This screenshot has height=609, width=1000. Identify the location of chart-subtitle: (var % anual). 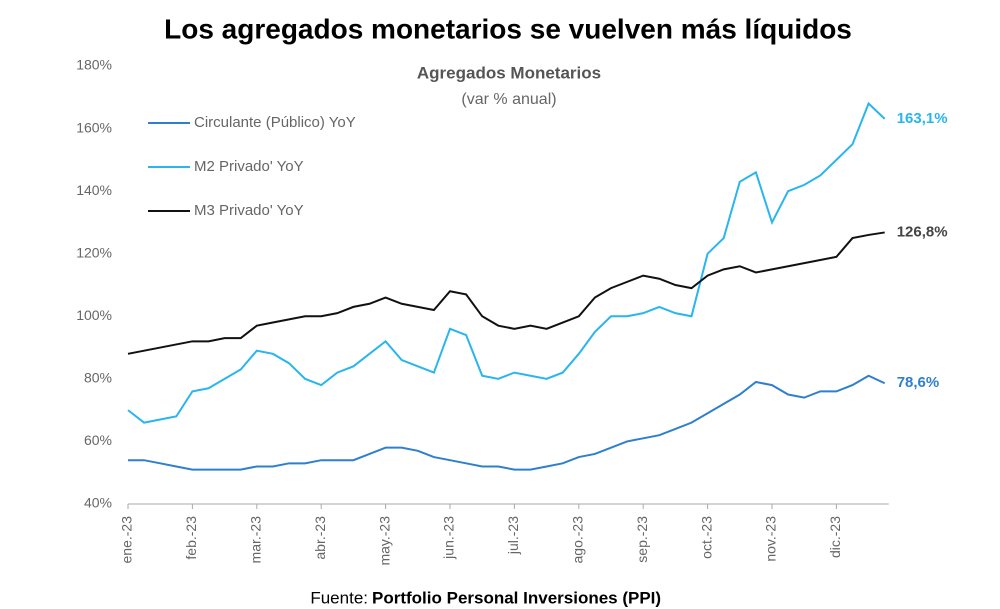
(508, 99).